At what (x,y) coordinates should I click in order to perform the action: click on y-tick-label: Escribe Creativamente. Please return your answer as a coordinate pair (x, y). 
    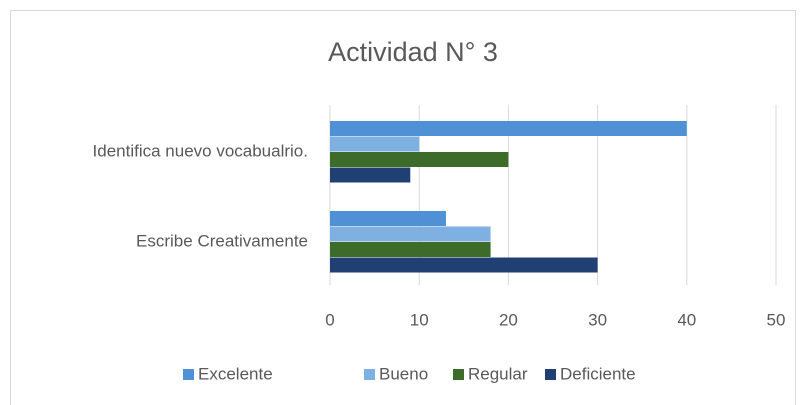
    Looking at the image, I should click on (222, 240).